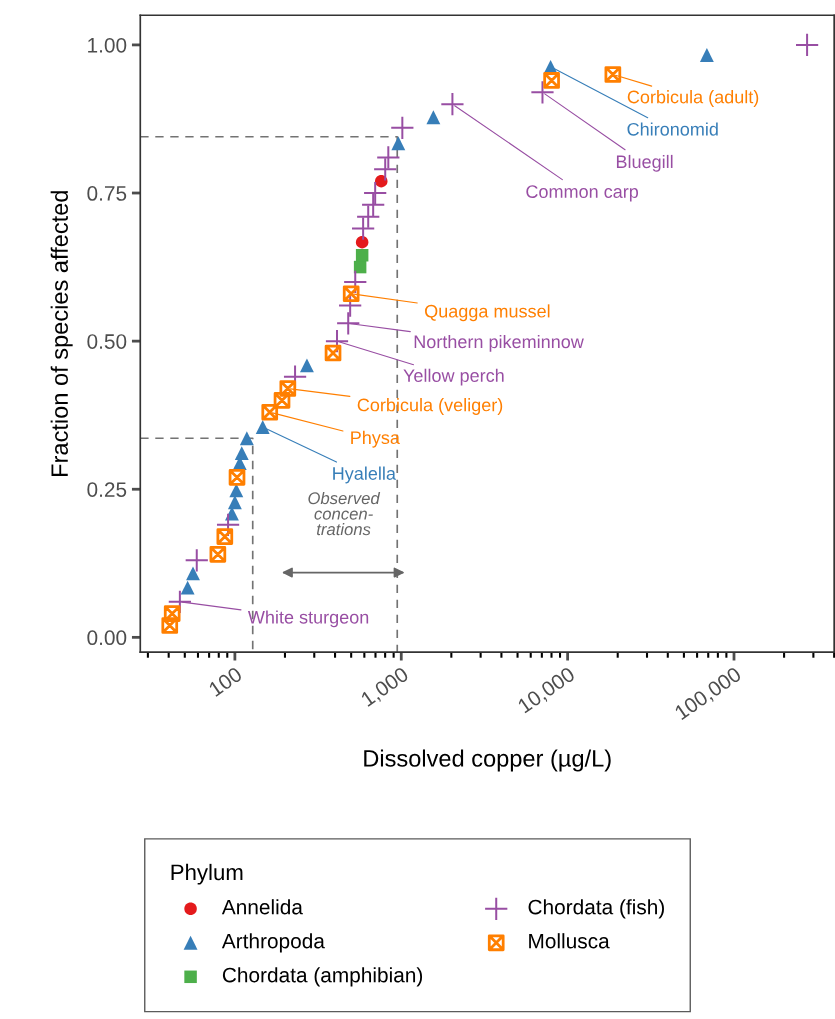 This screenshot has height=1019, width=835. Describe the element at coordinates (107, 45) in the screenshot. I see `y-tick-label: 1.00` at that location.